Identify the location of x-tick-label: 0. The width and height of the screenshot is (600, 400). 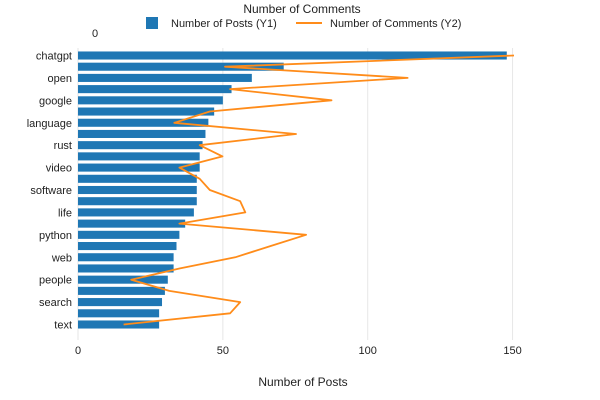
(78, 351).